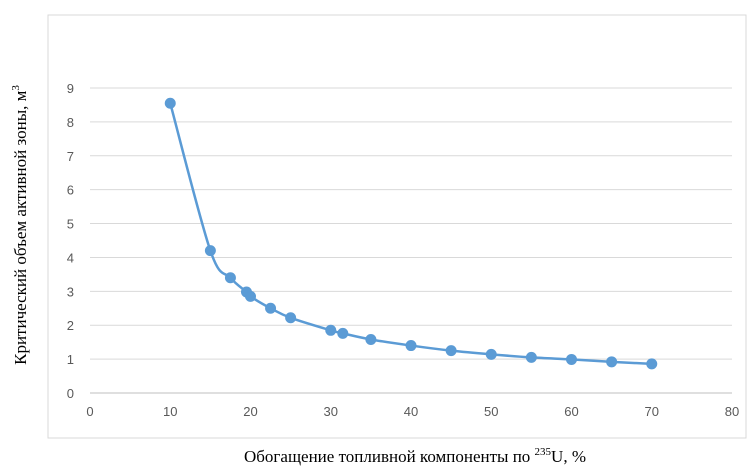  I want to click on x-tick-label: 60, so click(571, 411).